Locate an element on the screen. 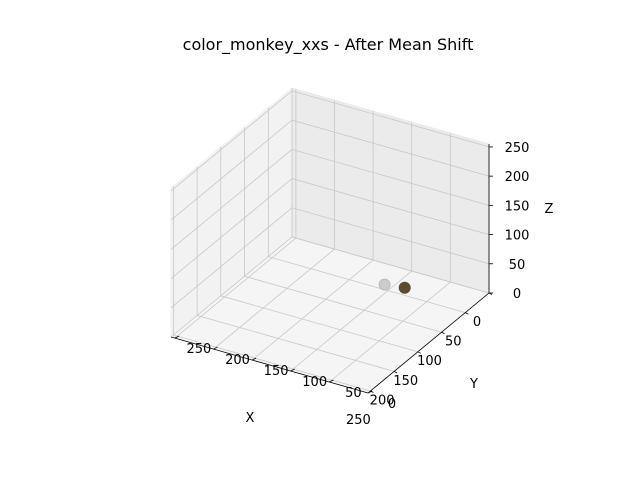  y-tick-label: 150 is located at coordinates (276, 371).